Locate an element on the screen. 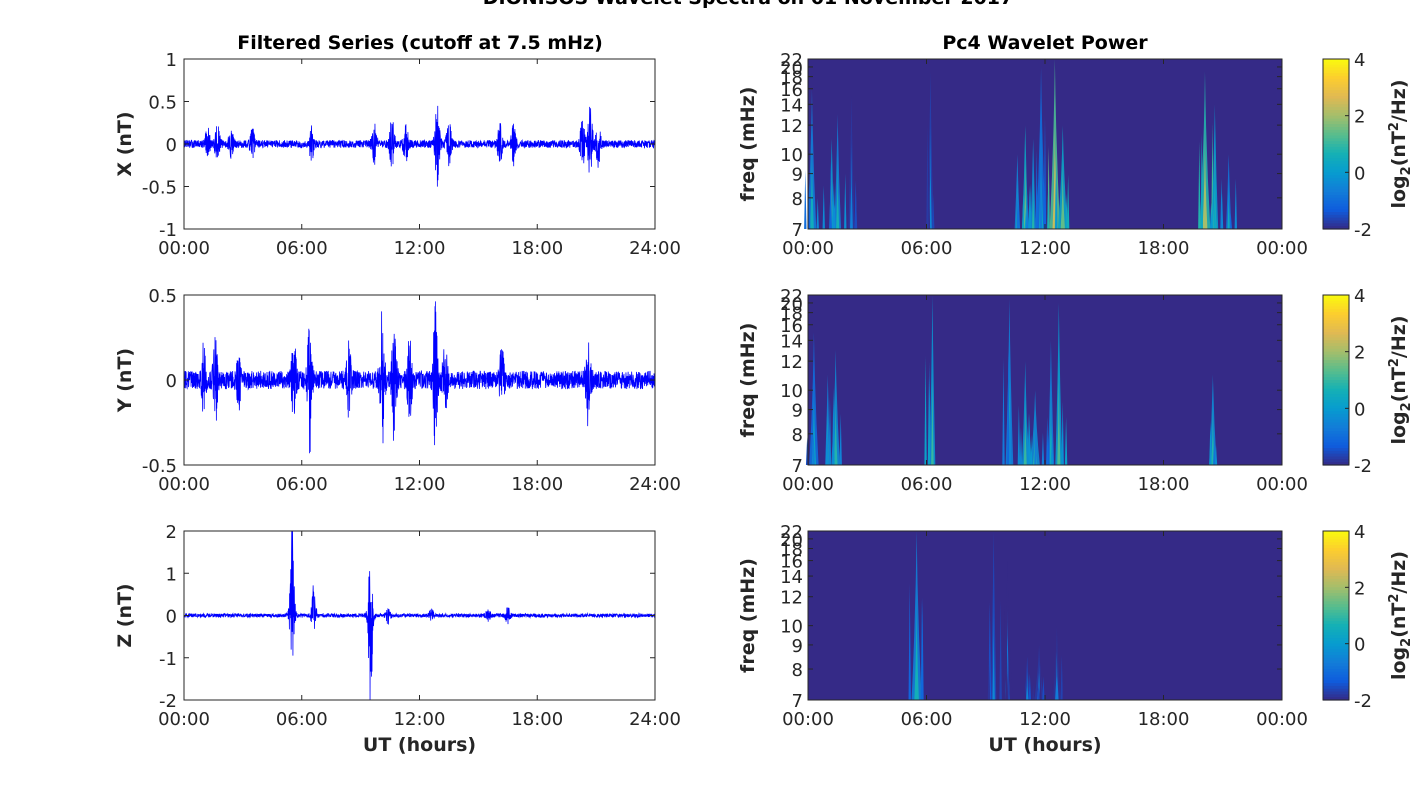  heatmap-background is located at coordinates (1045, 380).